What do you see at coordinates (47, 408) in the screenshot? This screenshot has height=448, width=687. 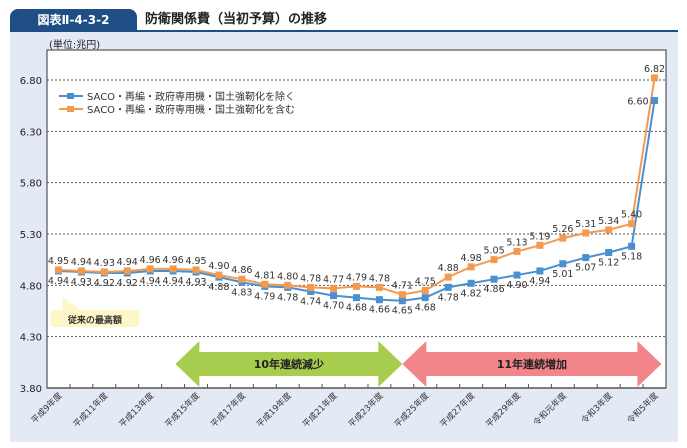 I see `x-tick-label: 平成9年度` at bounding box center [47, 408].